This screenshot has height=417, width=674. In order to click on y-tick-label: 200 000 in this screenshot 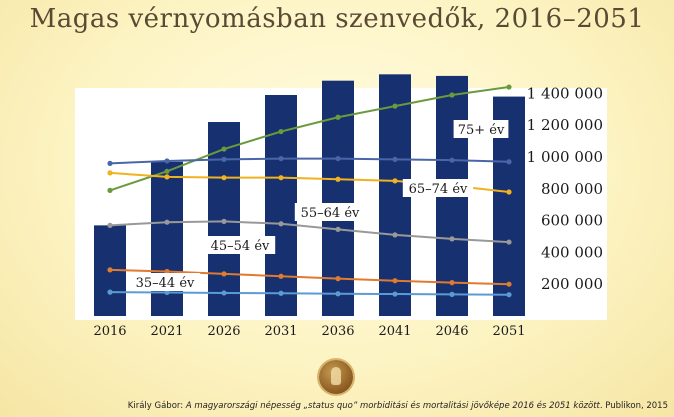, I will do `click(572, 284)`.